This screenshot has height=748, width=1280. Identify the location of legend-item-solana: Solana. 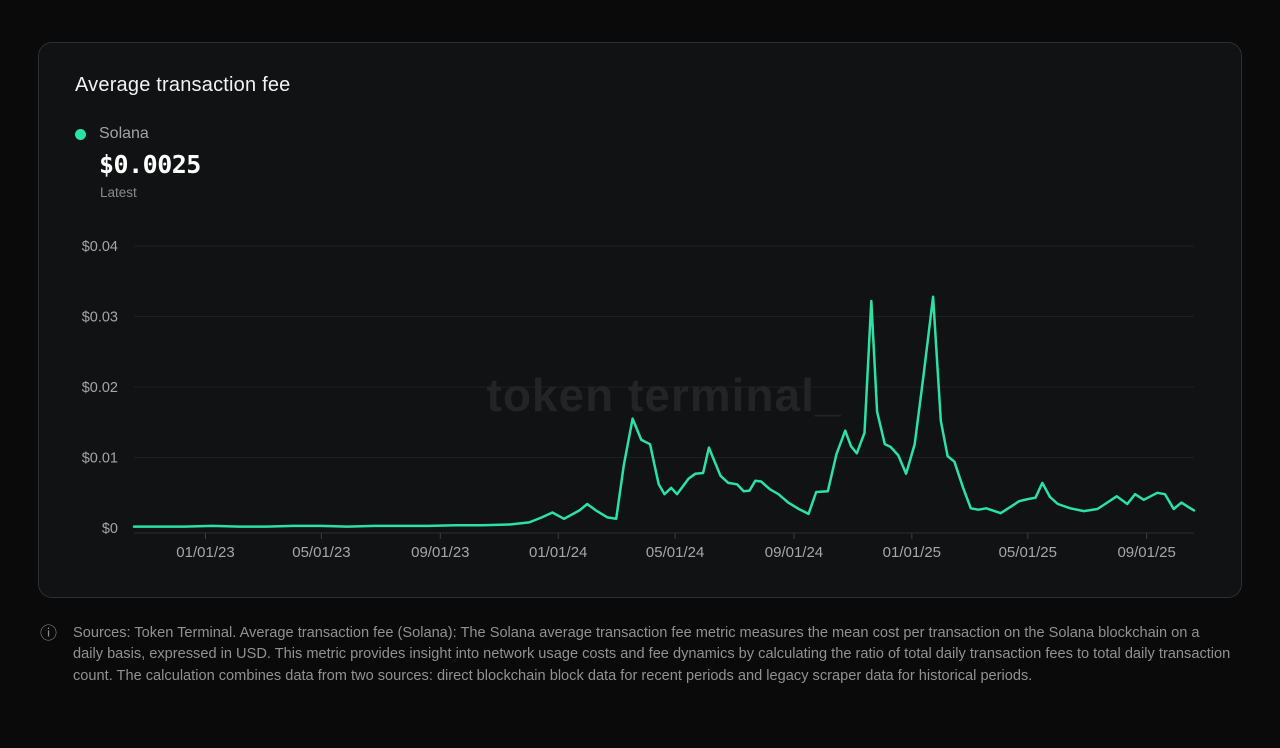
(138, 134).